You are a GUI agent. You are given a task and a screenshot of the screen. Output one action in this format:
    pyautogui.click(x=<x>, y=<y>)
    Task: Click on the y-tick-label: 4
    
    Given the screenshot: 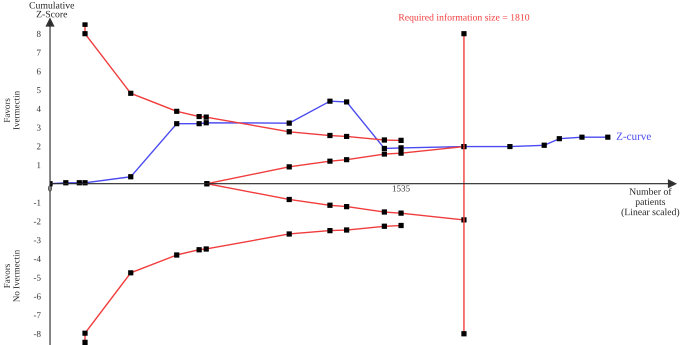 What is the action you would take?
    pyautogui.click(x=38, y=109)
    